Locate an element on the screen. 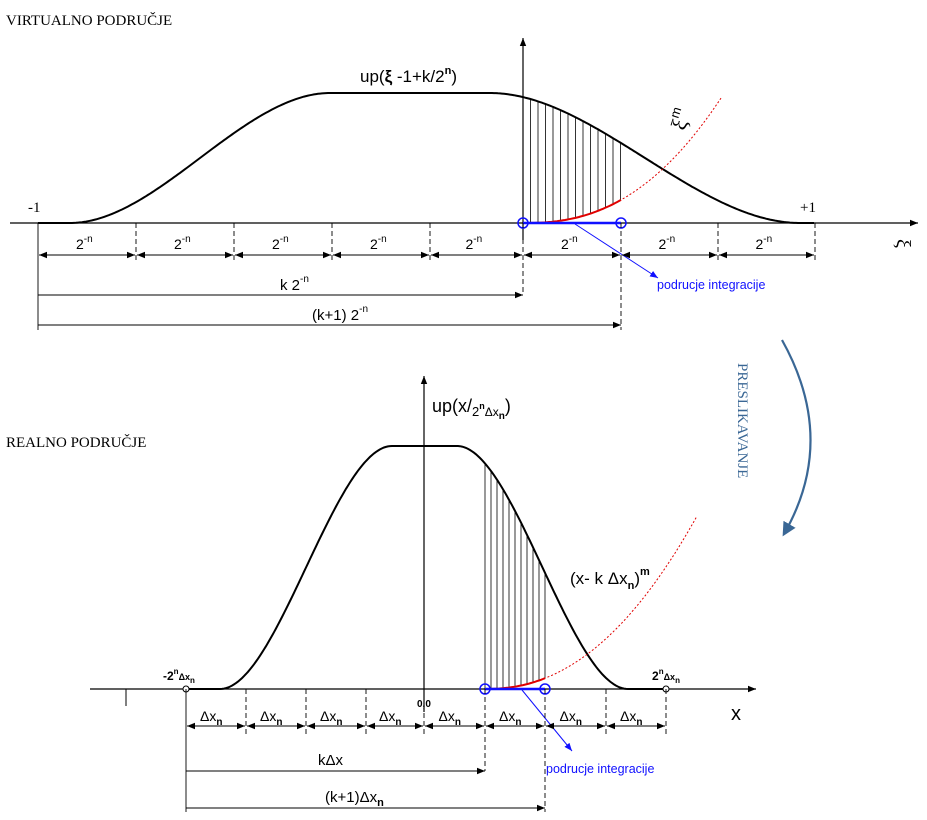 This screenshot has width=927, height=820. real-domain-title: REALNO PODRUČJE is located at coordinates (76, 442).